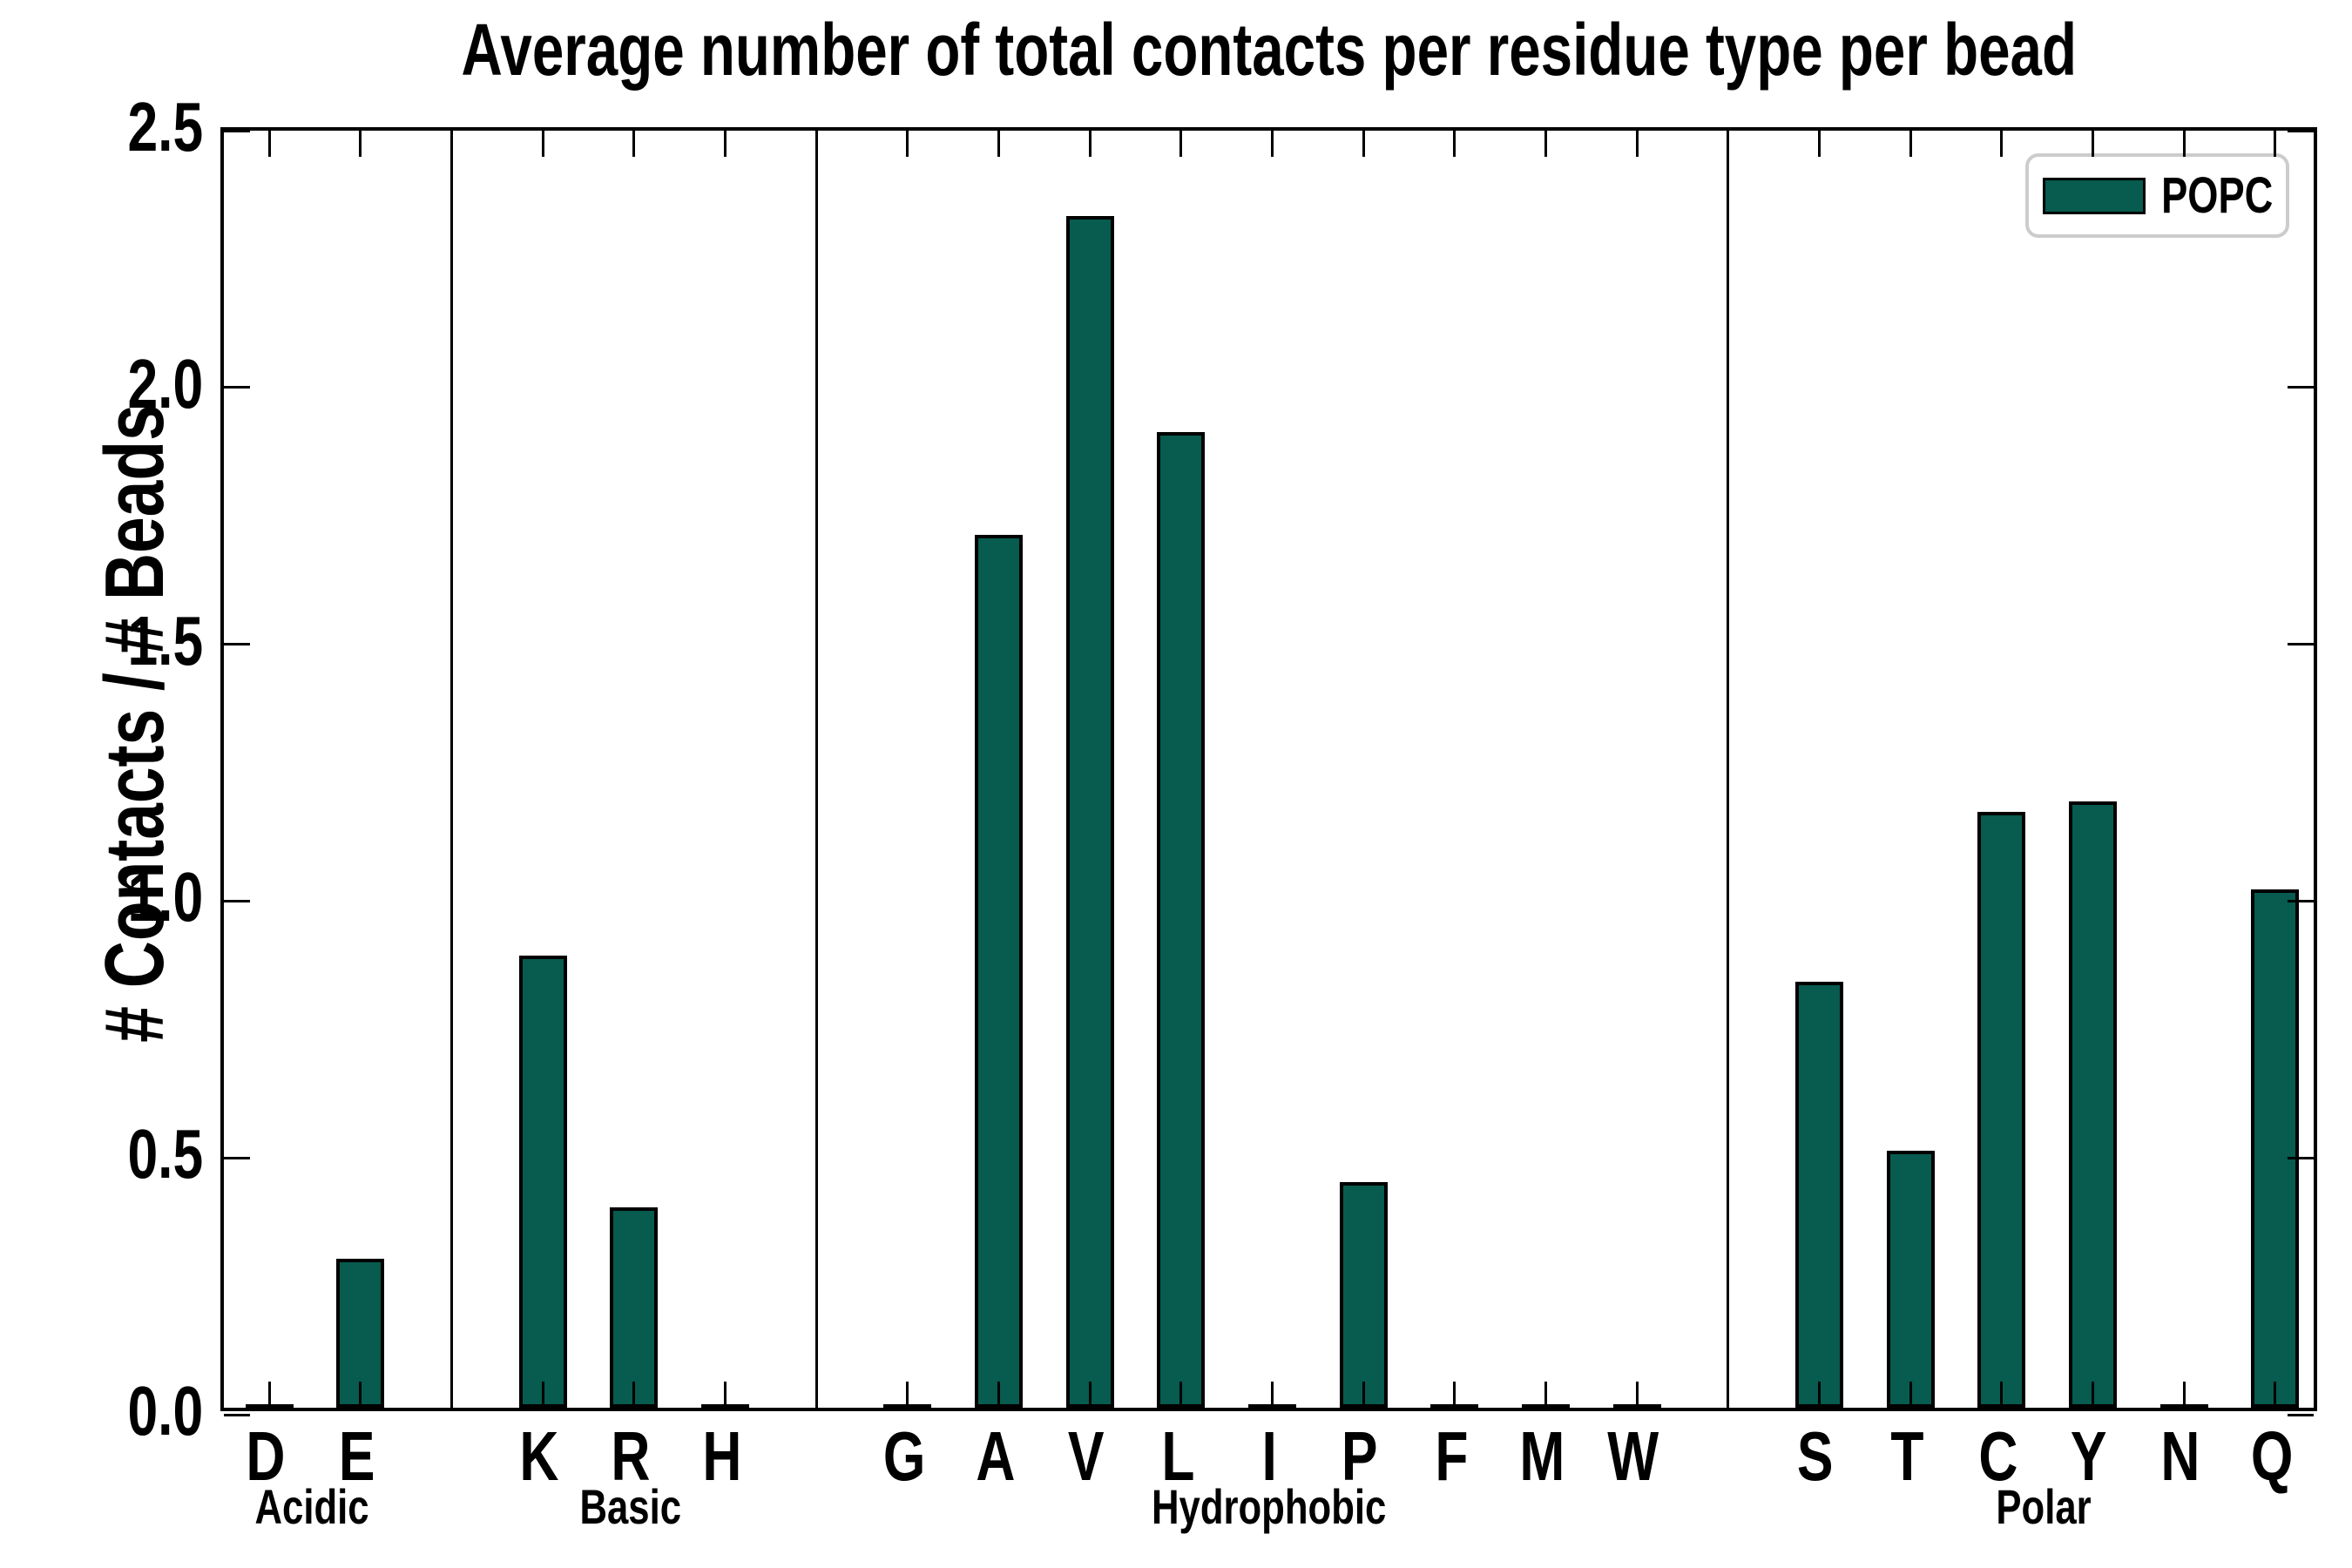 The image size is (2352, 1568). I want to click on x-tick-top-G, so click(907, 144).